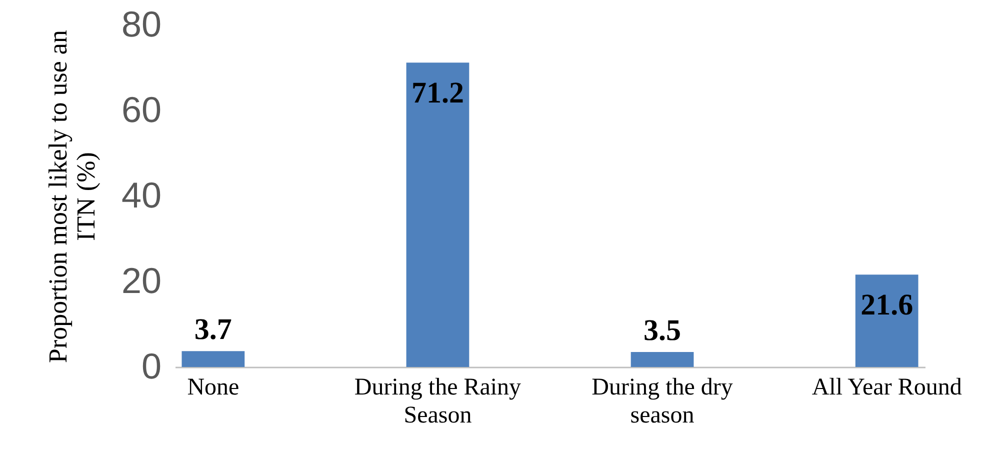 Image resolution: width=1000 pixels, height=455 pixels. What do you see at coordinates (887, 305) in the screenshot?
I see `data-label: 21.6` at bounding box center [887, 305].